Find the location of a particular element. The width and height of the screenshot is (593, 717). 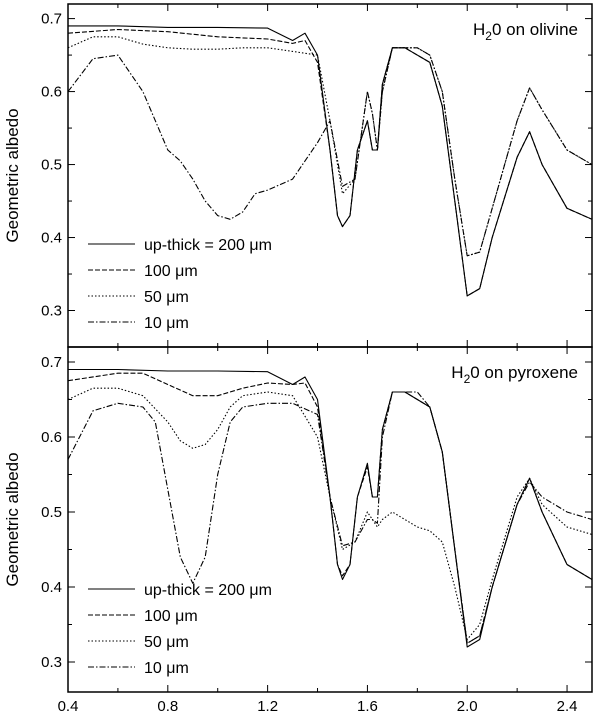

x-tick-label: 1.2 is located at coordinates (267, 706).